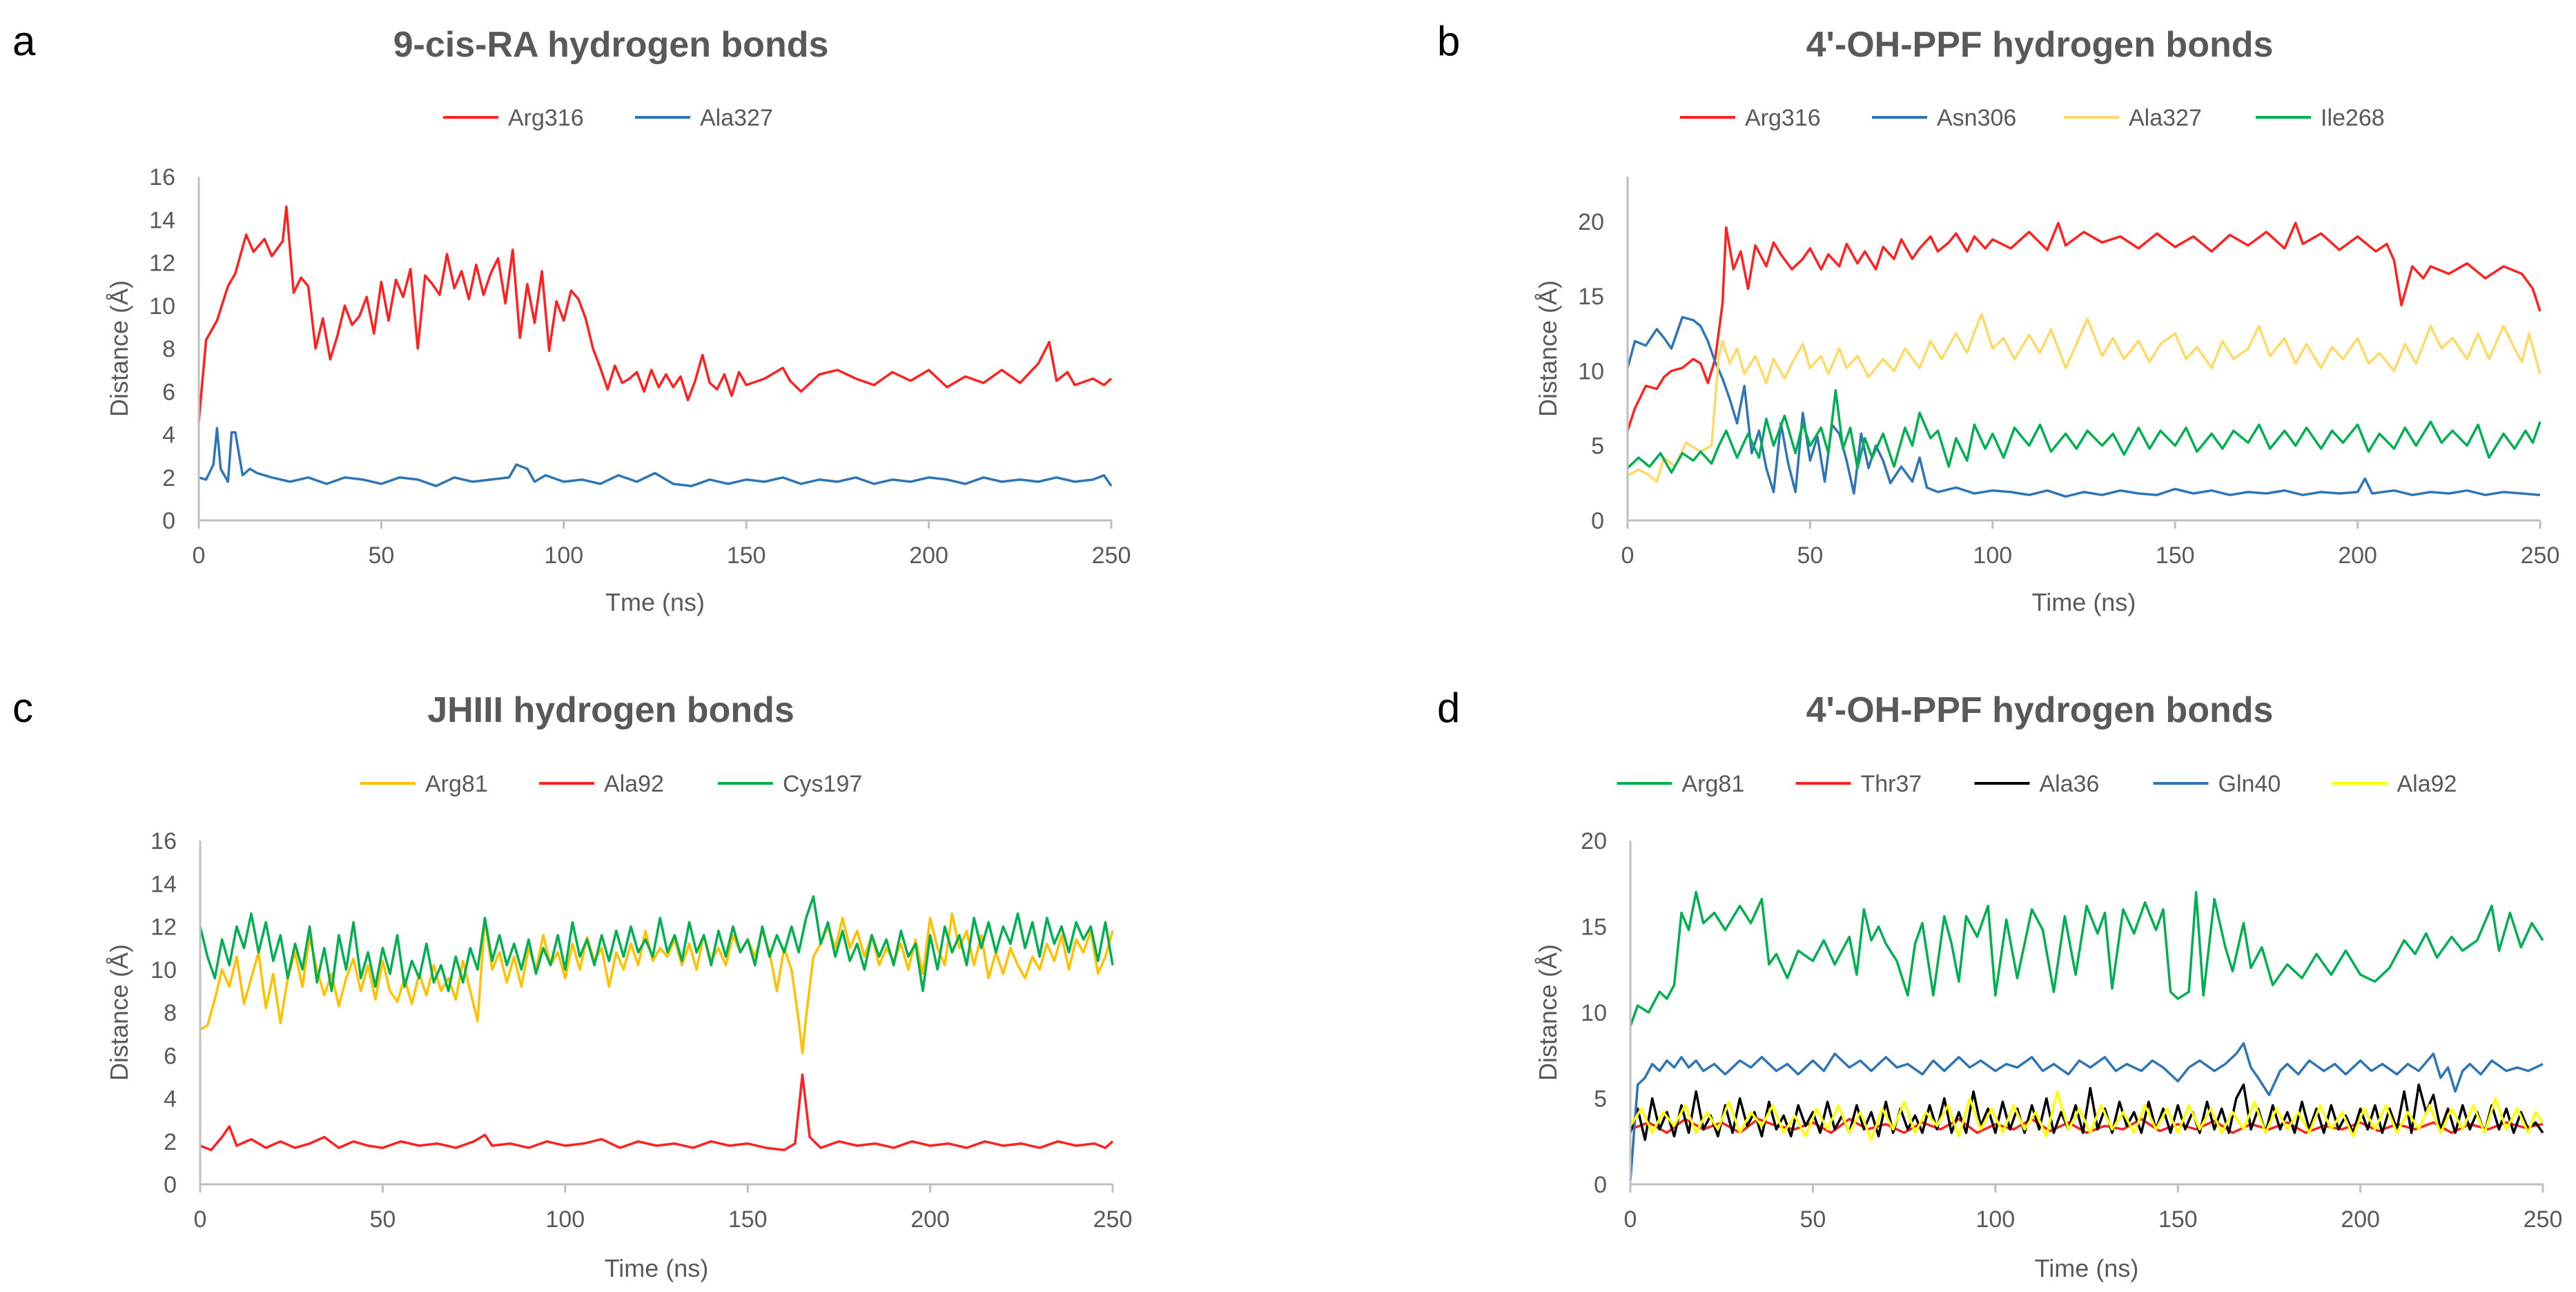  What do you see at coordinates (610, 710) in the screenshot?
I see `chart-title: JHIII hydrogen bonds` at bounding box center [610, 710].